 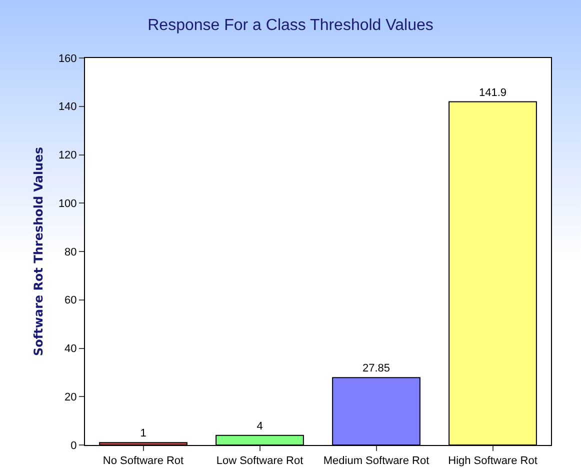 I want to click on y-tick-label: 120, so click(x=67, y=156).